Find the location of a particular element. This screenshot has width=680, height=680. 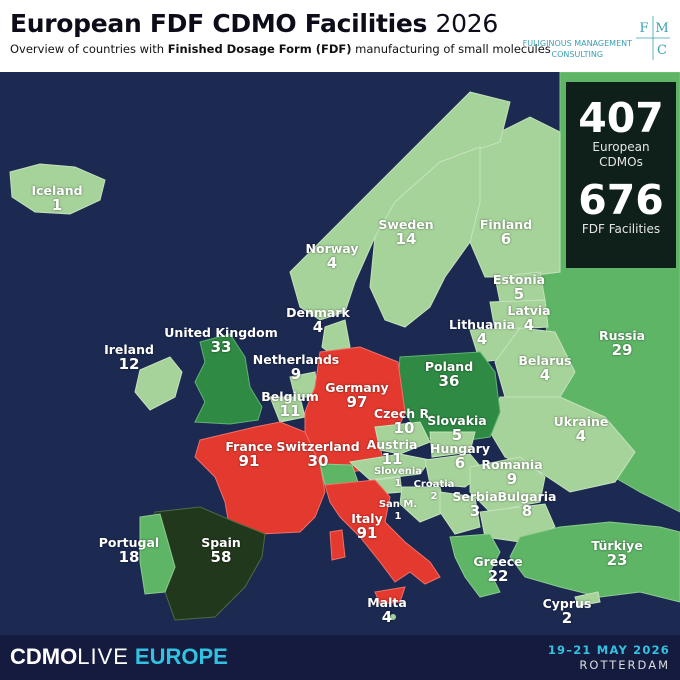

country-label-switzerland: Switzerland 30 is located at coordinates (318, 455).